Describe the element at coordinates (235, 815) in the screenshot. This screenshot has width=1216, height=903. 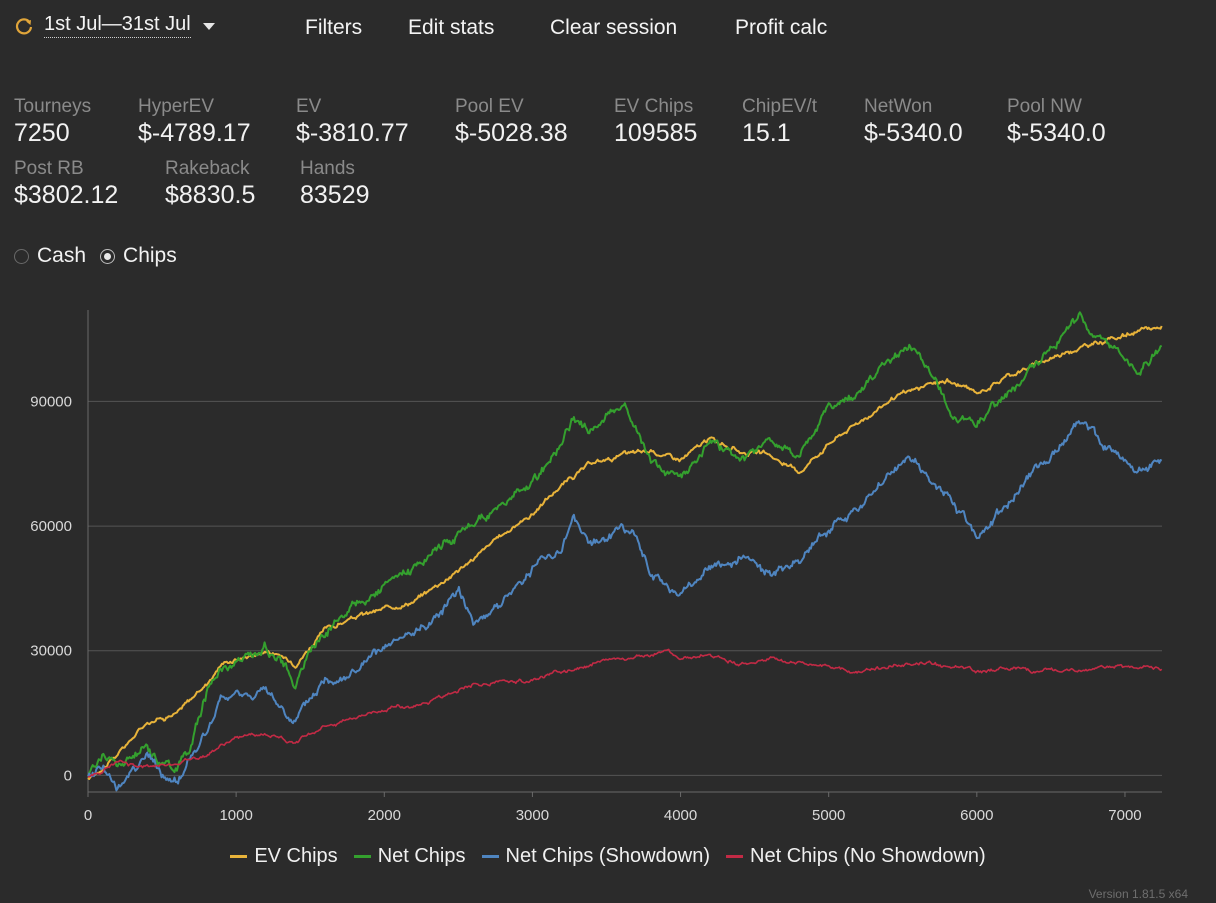
I see `x-tick-label: 1000` at that location.